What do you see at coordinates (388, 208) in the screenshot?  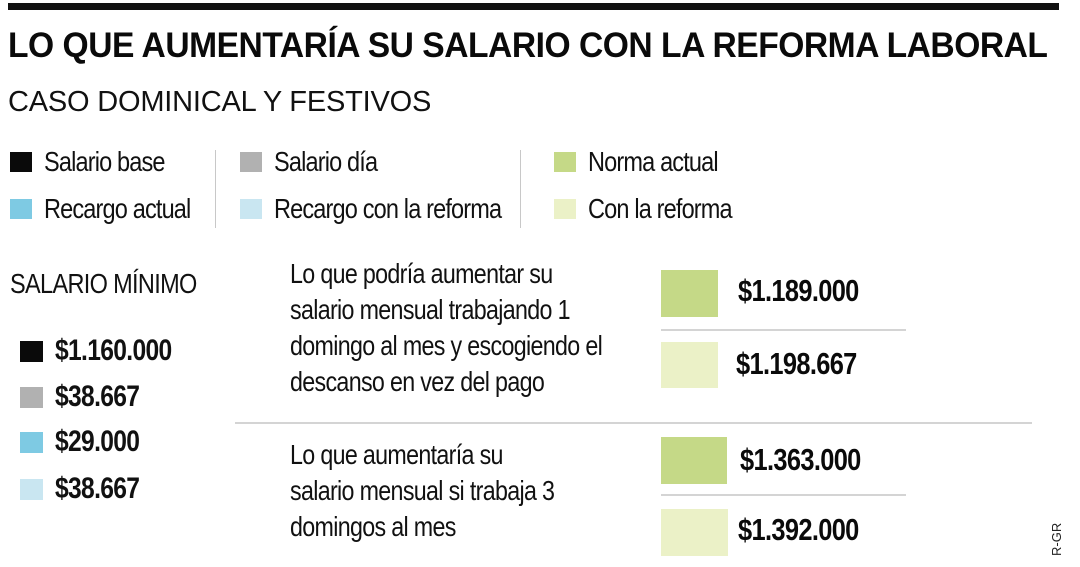 I see `legend-label: Recargo con la reforma` at bounding box center [388, 208].